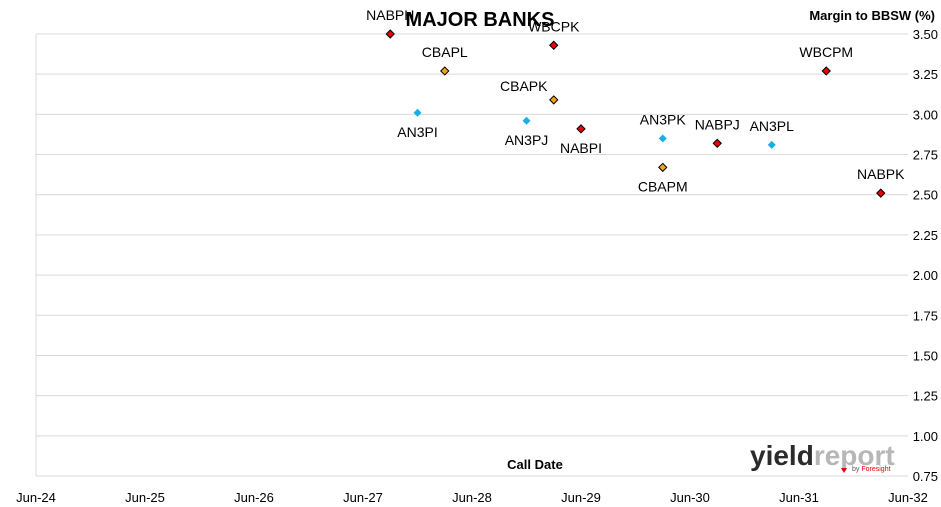 The width and height of the screenshot is (941, 507). Describe the element at coordinates (799, 497) in the screenshot. I see `x-tick-label: Jun-31` at that location.